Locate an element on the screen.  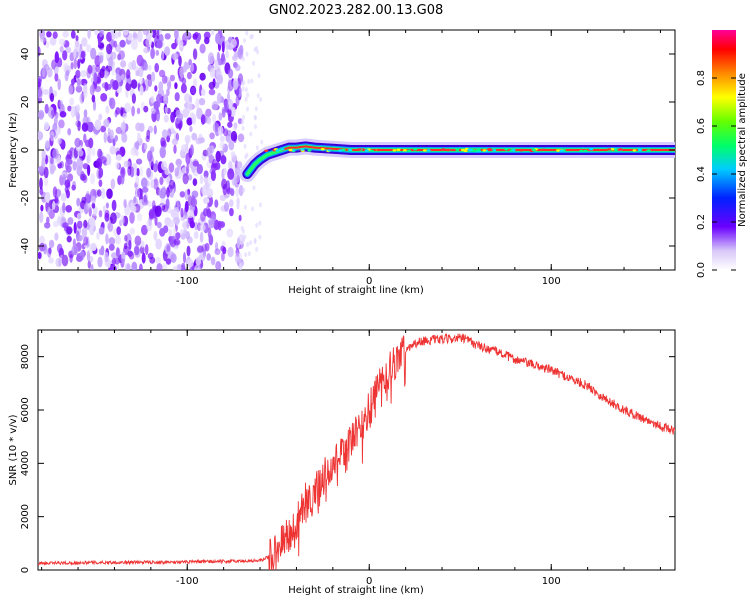
spectrogram-ytick-label: -20 is located at coordinates (25, 198).